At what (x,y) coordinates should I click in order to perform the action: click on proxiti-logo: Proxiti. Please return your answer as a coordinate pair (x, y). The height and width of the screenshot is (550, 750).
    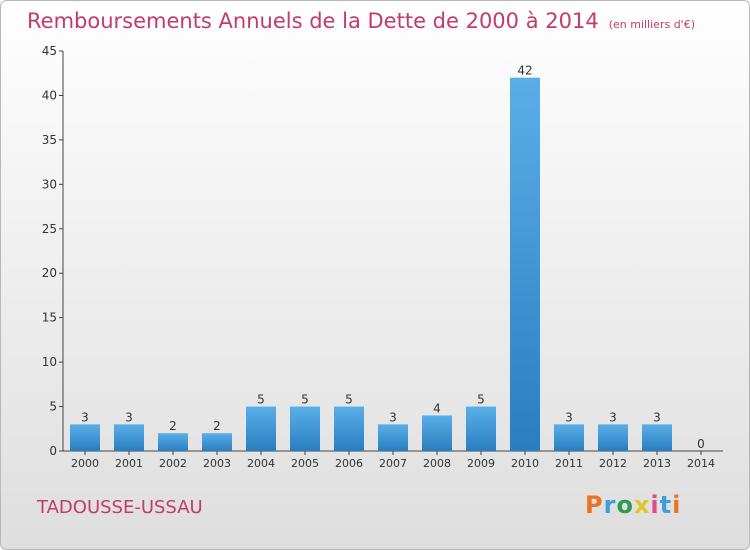
    Looking at the image, I should click on (633, 505).